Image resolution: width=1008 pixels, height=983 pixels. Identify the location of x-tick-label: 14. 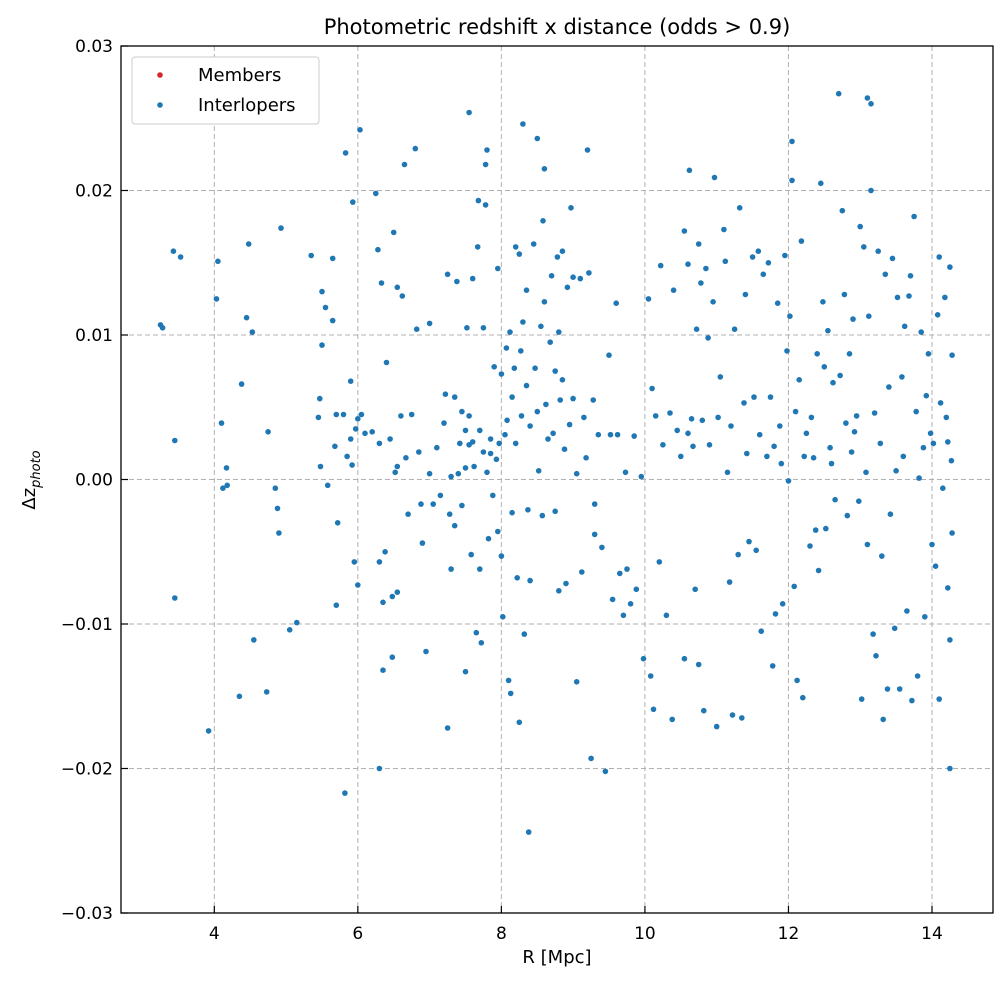
(932, 934).